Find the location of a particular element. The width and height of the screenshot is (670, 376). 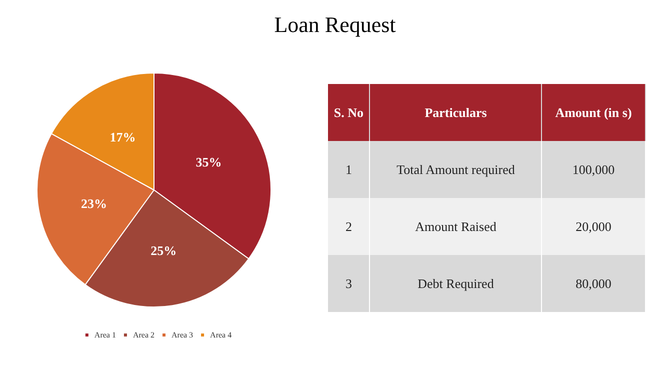

legend-label: Area 1 is located at coordinates (105, 335).